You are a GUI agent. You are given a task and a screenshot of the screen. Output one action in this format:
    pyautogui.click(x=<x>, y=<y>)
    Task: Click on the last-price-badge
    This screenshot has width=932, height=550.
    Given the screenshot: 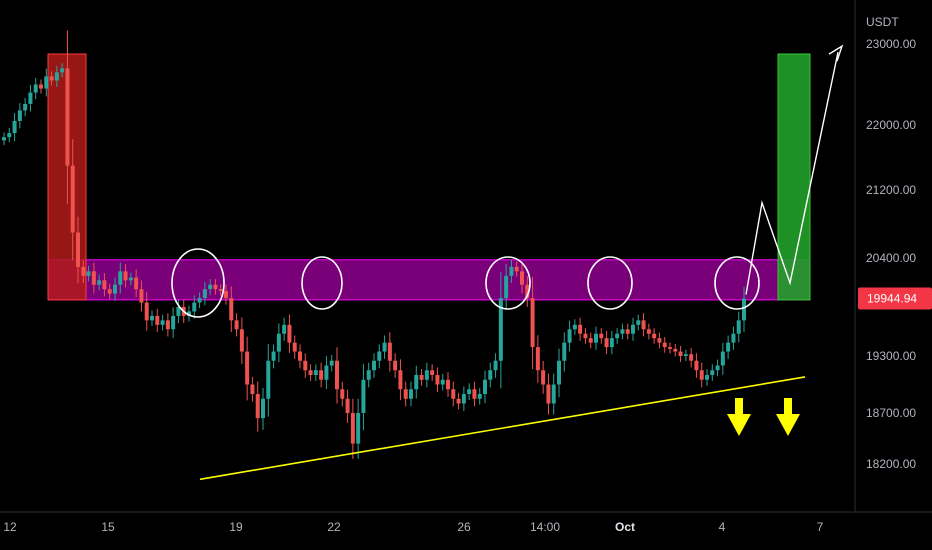 What is the action you would take?
    pyautogui.click(x=895, y=298)
    